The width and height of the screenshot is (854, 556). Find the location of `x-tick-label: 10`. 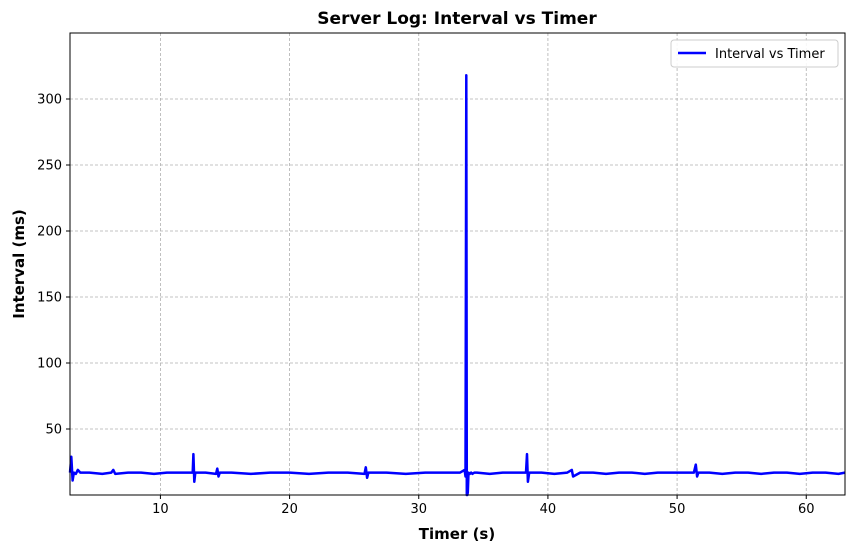

x-tick-label: 10 is located at coordinates (160, 509).